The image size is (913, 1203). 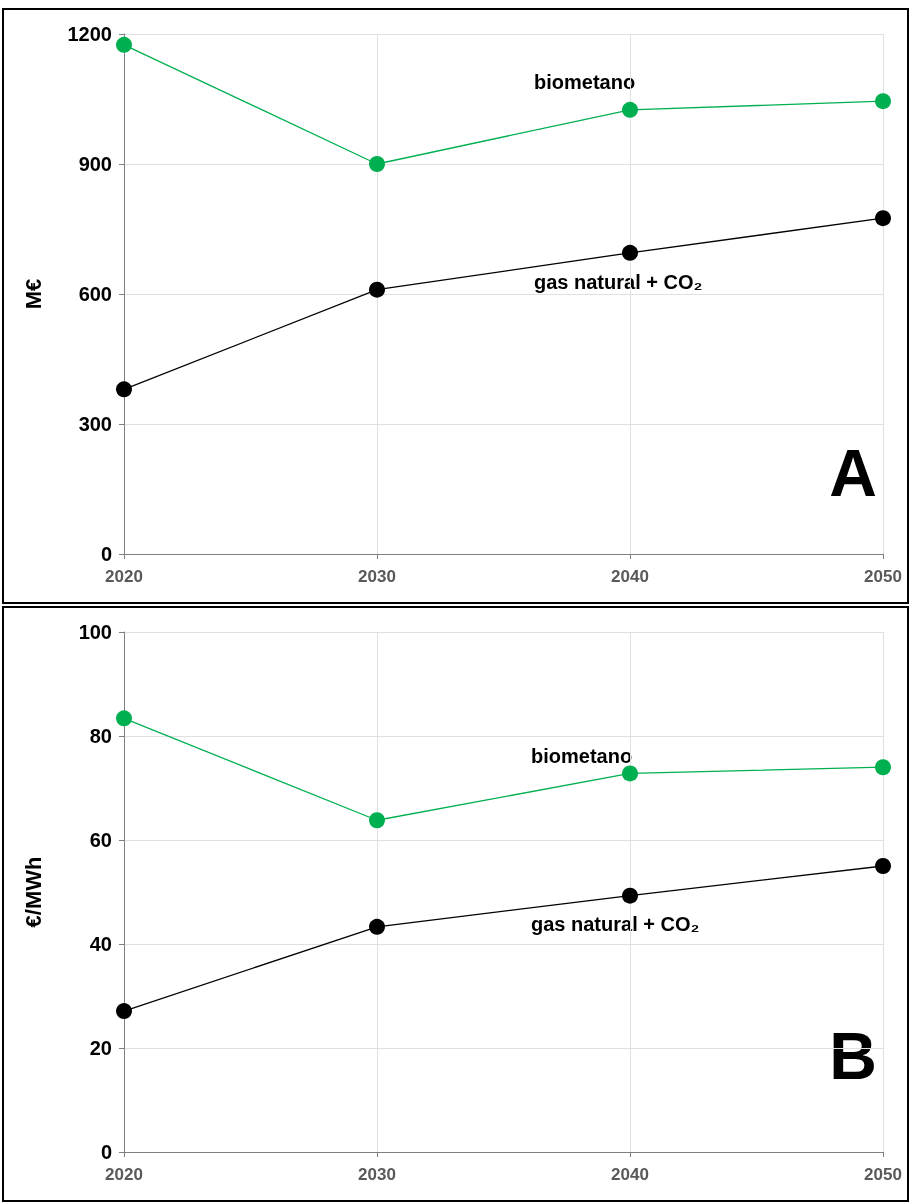 What do you see at coordinates (33, 892) in the screenshot?
I see `y-axis-title: €/MWh` at bounding box center [33, 892].